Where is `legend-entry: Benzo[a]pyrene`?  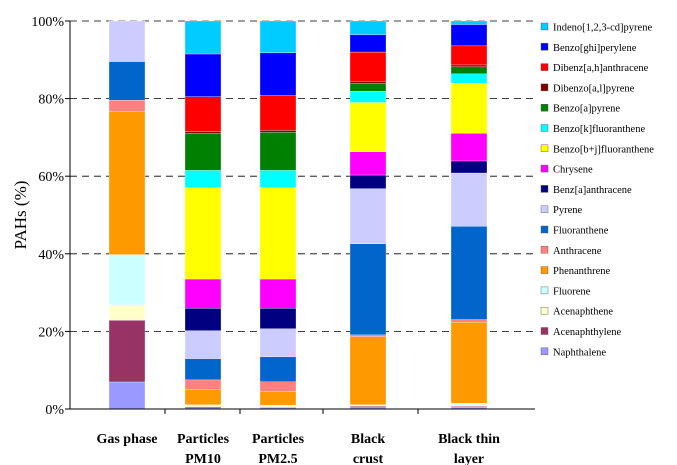 legend-entry: Benzo[a]pyrene is located at coordinates (580, 109).